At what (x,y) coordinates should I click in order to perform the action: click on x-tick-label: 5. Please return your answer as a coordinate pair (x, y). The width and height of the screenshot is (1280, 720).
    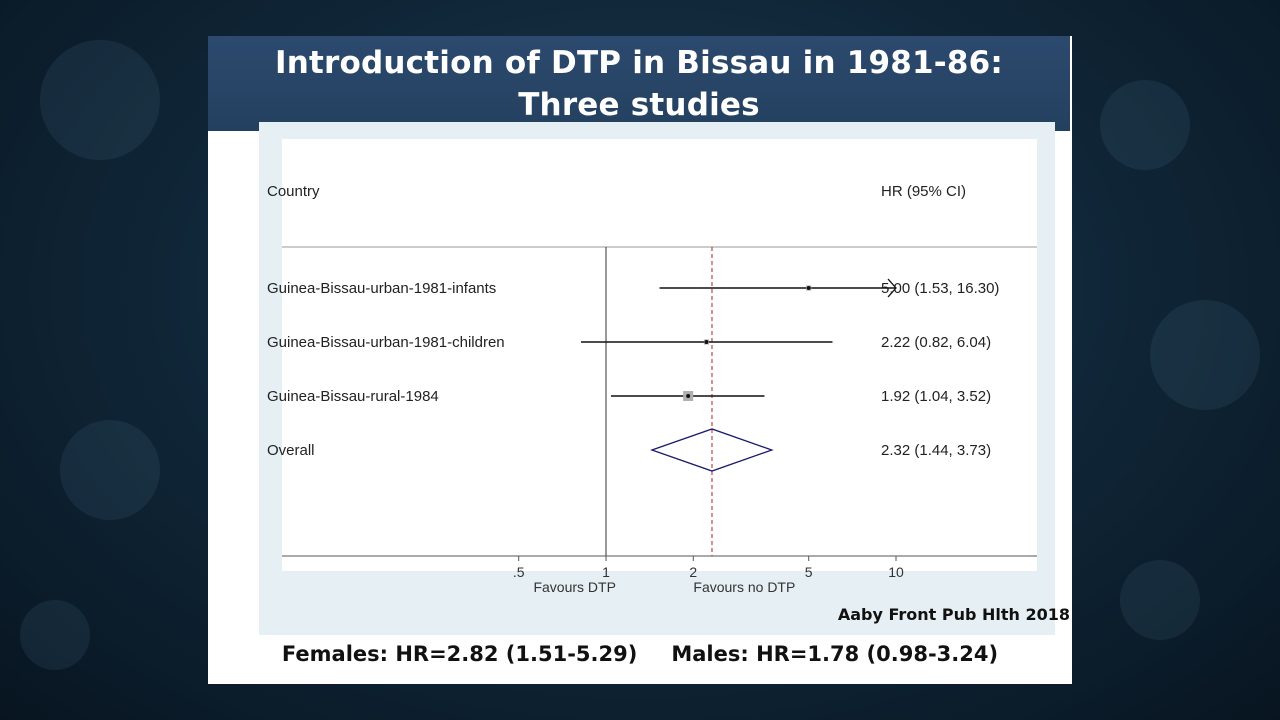
    Looking at the image, I should click on (809, 572).